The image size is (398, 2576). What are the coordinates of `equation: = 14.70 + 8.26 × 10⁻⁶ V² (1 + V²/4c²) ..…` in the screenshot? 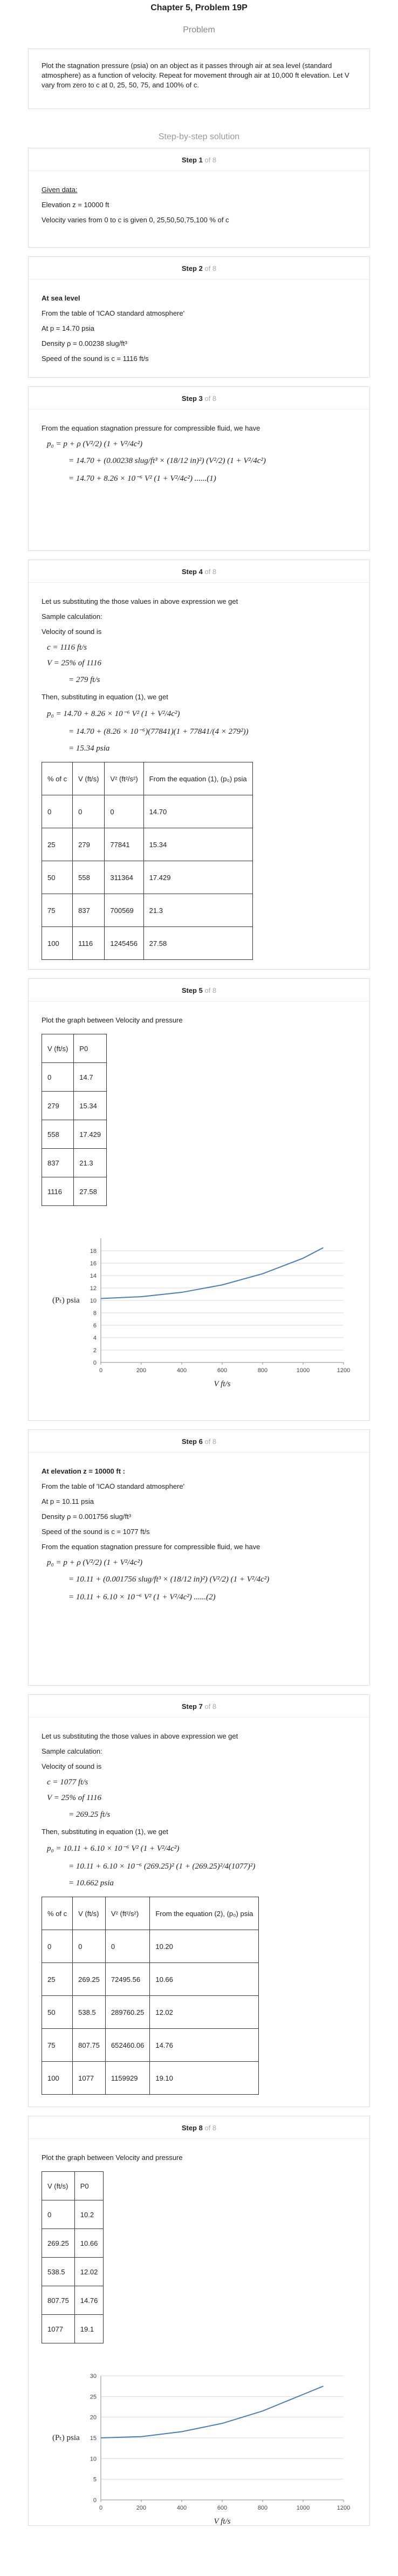 It's located at (142, 478).